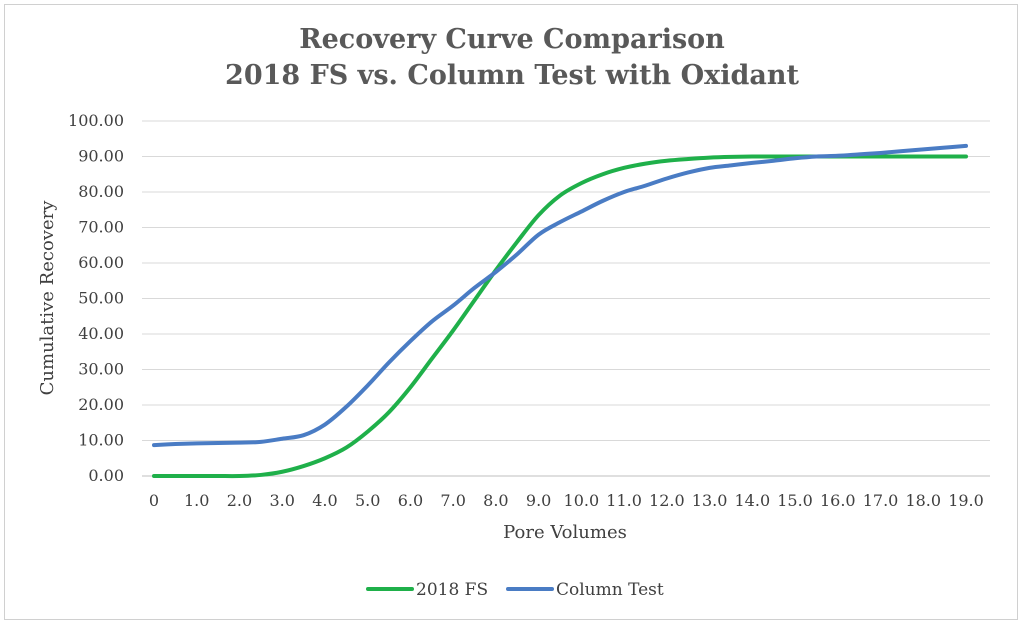 The image size is (1024, 626). I want to click on y-tick-label: 0.00, so click(106, 475).